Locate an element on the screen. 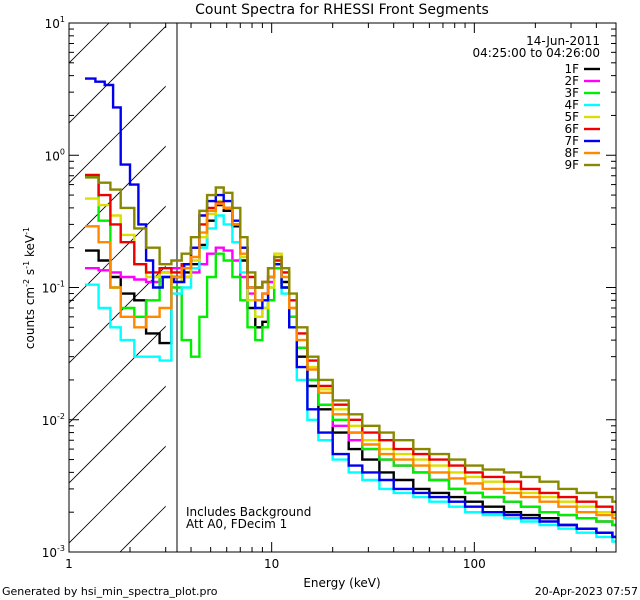  y-tick-label: 10⁻¹ is located at coordinates (53, 288).